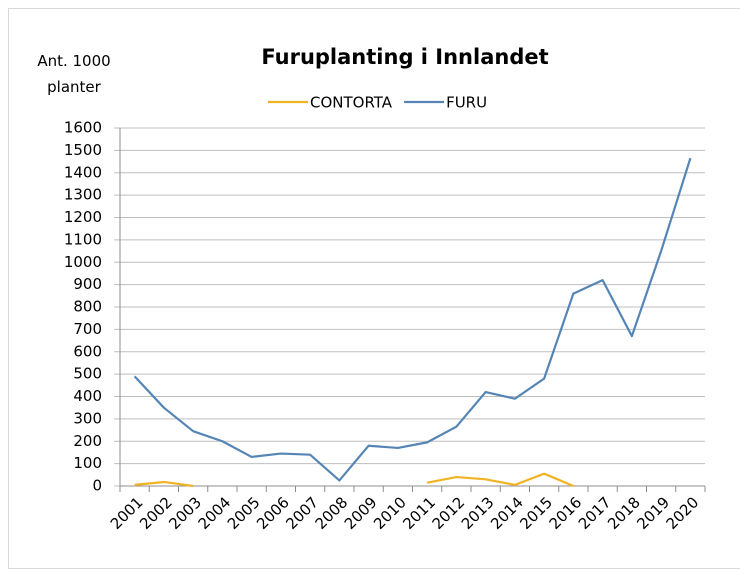 This screenshot has width=740, height=571. I want to click on y-tick-label: 800, so click(87, 307).